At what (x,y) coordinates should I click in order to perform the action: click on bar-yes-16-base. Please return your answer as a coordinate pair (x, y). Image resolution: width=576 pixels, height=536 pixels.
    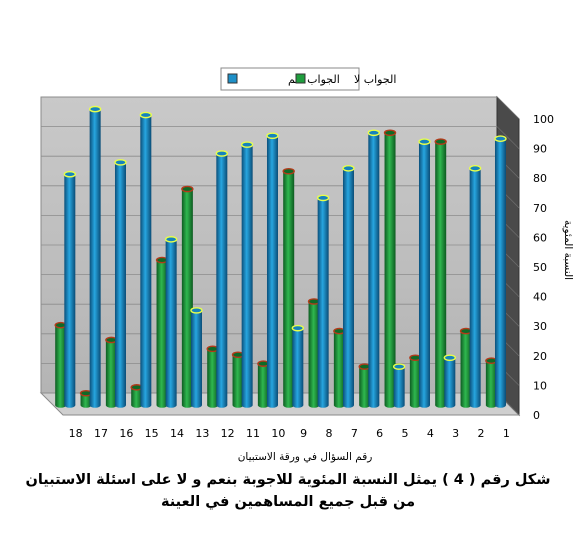
    Looking at the image, I should click on (120, 405).